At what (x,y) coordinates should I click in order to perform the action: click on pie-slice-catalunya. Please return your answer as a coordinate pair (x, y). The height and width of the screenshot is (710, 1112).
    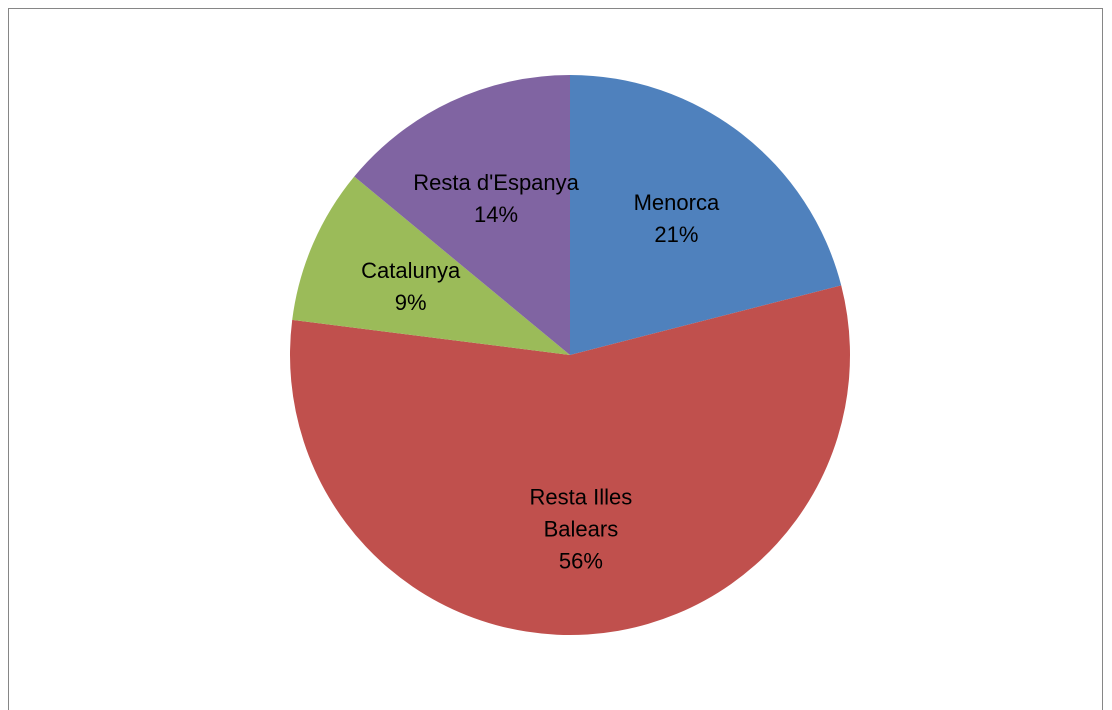
    Looking at the image, I should click on (431, 265).